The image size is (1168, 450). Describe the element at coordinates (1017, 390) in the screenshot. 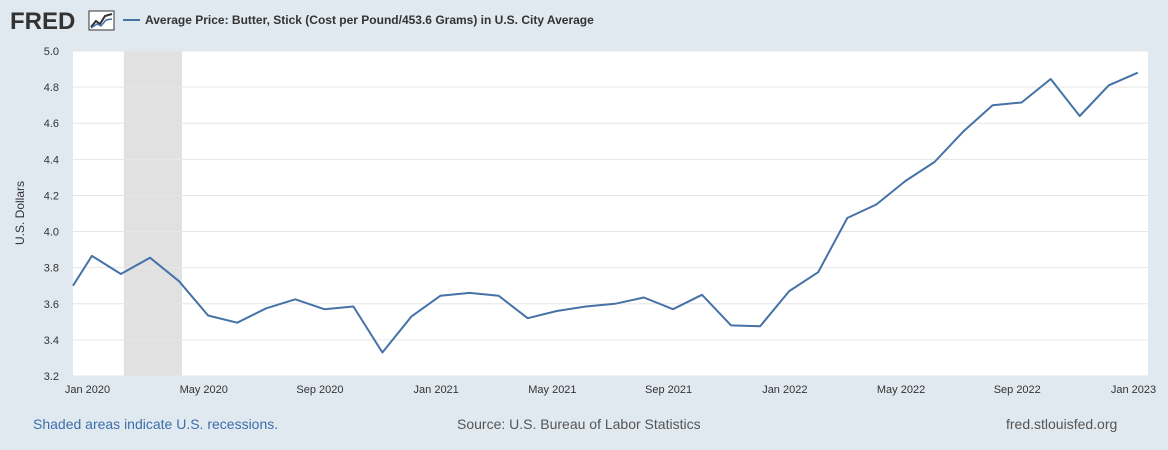

I see `x-tick-label-sep-2022: Sep 2022` at that location.